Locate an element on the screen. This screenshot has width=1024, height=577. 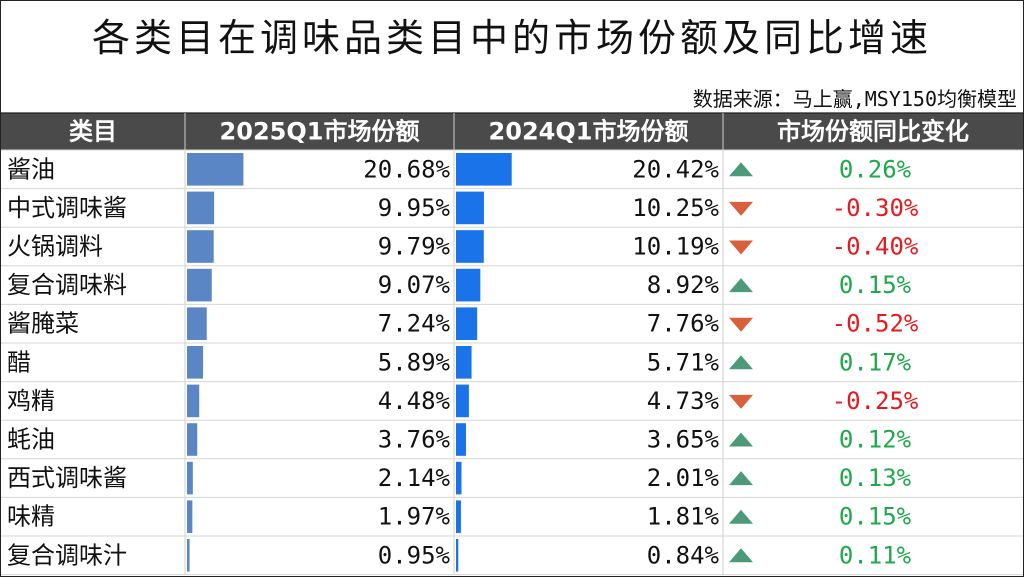
category-label: 西式调味酱 is located at coordinates (67, 478).